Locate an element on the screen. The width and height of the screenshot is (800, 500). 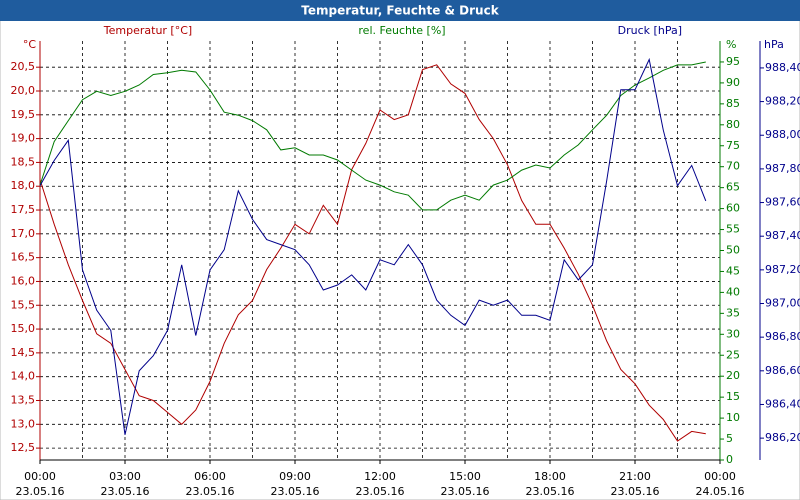
y3-tick-label: 986,40 is located at coordinates (782, 403).